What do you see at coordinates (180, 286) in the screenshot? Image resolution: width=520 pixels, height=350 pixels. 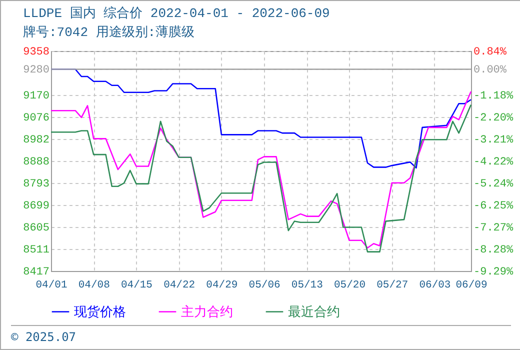 I see `x-tick-label: 04/22` at bounding box center [180, 286].